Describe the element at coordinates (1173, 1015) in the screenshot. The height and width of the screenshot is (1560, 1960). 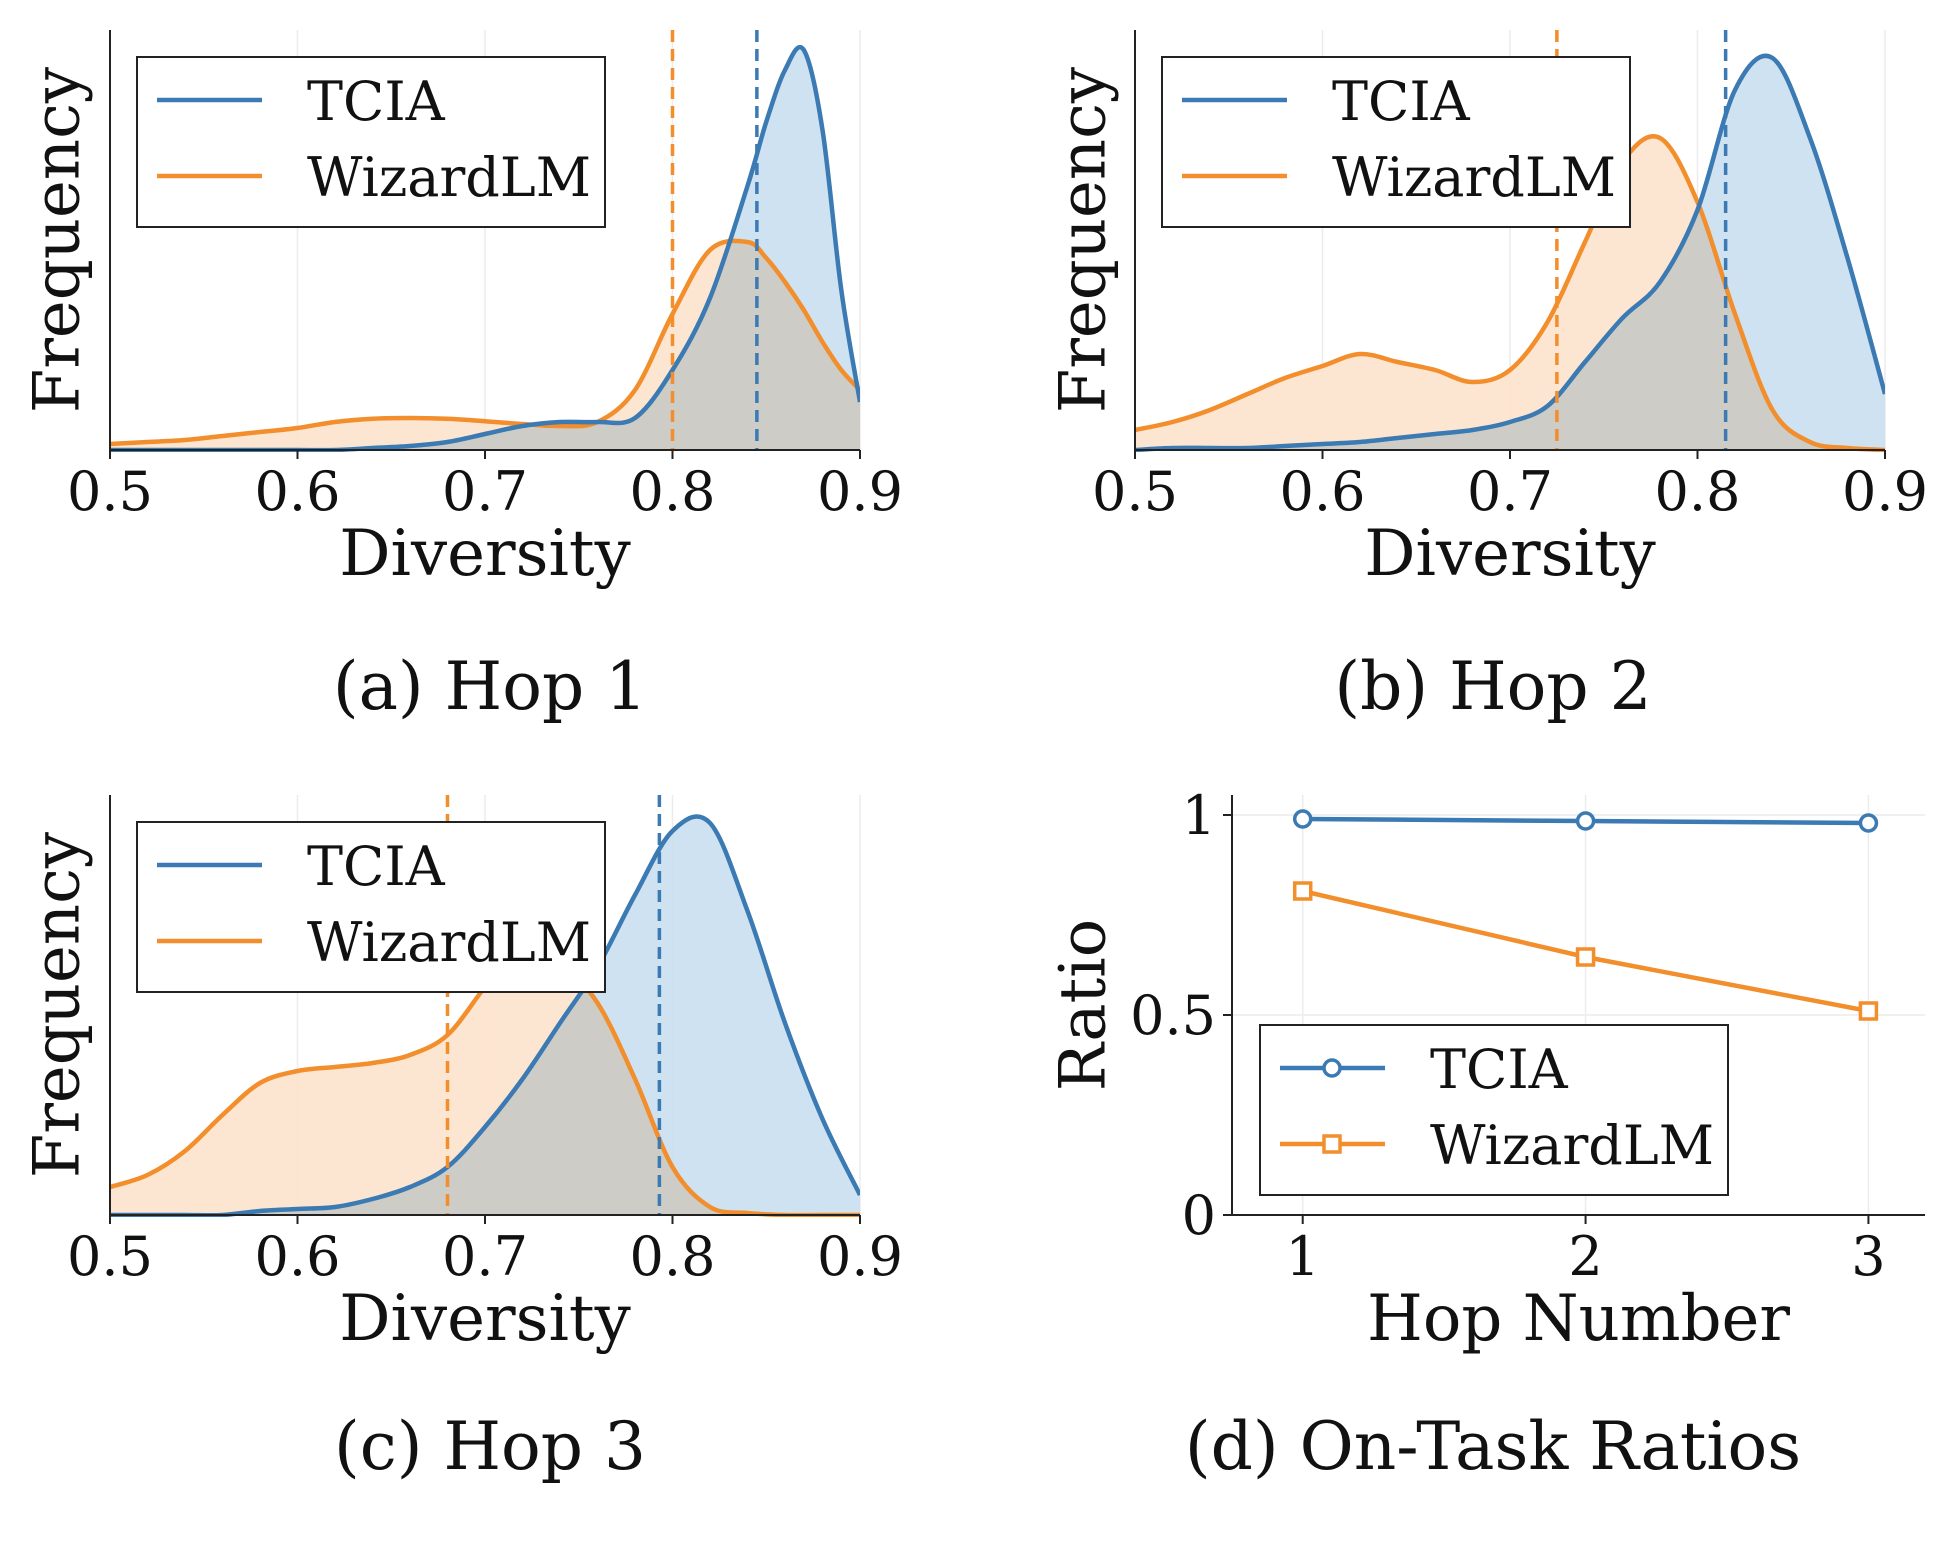
I see `y-tick-label: 0.5` at that location.